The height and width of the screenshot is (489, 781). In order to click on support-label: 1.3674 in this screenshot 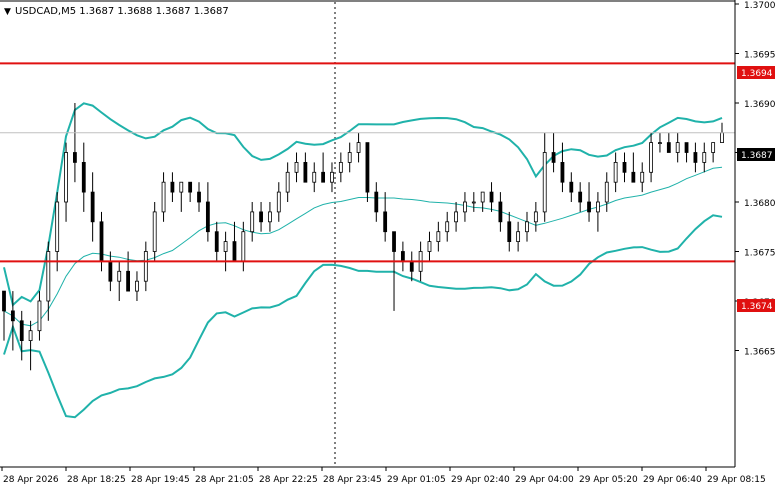, I will do `click(756, 305)`.